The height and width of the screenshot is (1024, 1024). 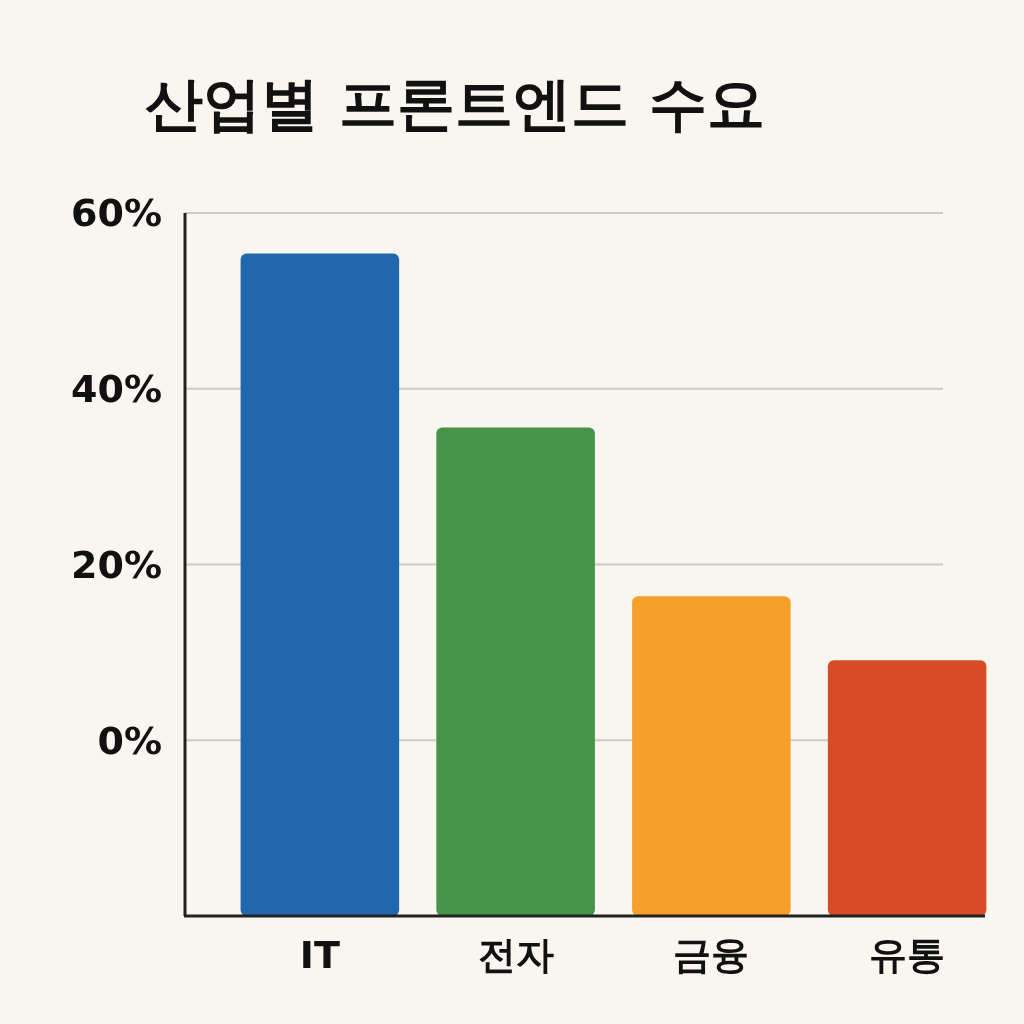 I want to click on y-tick-label: 20%, so click(x=116, y=564).